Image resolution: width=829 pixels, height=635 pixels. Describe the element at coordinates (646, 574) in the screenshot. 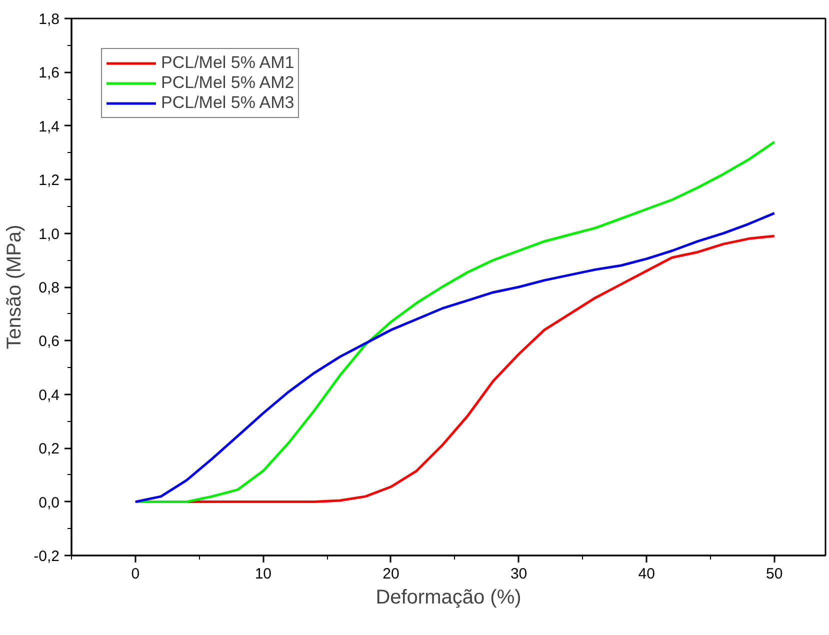

I see `x-tick-label: 40` at that location.